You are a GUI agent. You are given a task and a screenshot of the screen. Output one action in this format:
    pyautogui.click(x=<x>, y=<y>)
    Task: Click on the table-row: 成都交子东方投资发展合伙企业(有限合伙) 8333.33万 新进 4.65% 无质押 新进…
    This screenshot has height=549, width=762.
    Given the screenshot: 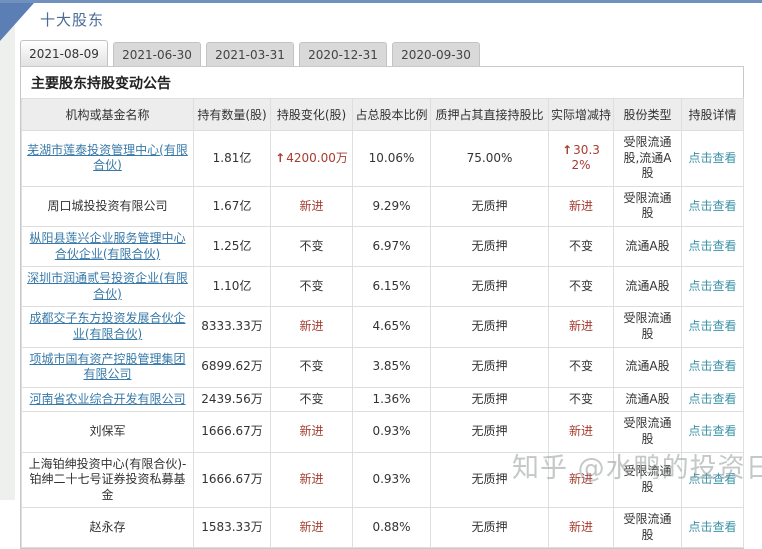 What is the action you would take?
    pyautogui.click(x=382, y=327)
    